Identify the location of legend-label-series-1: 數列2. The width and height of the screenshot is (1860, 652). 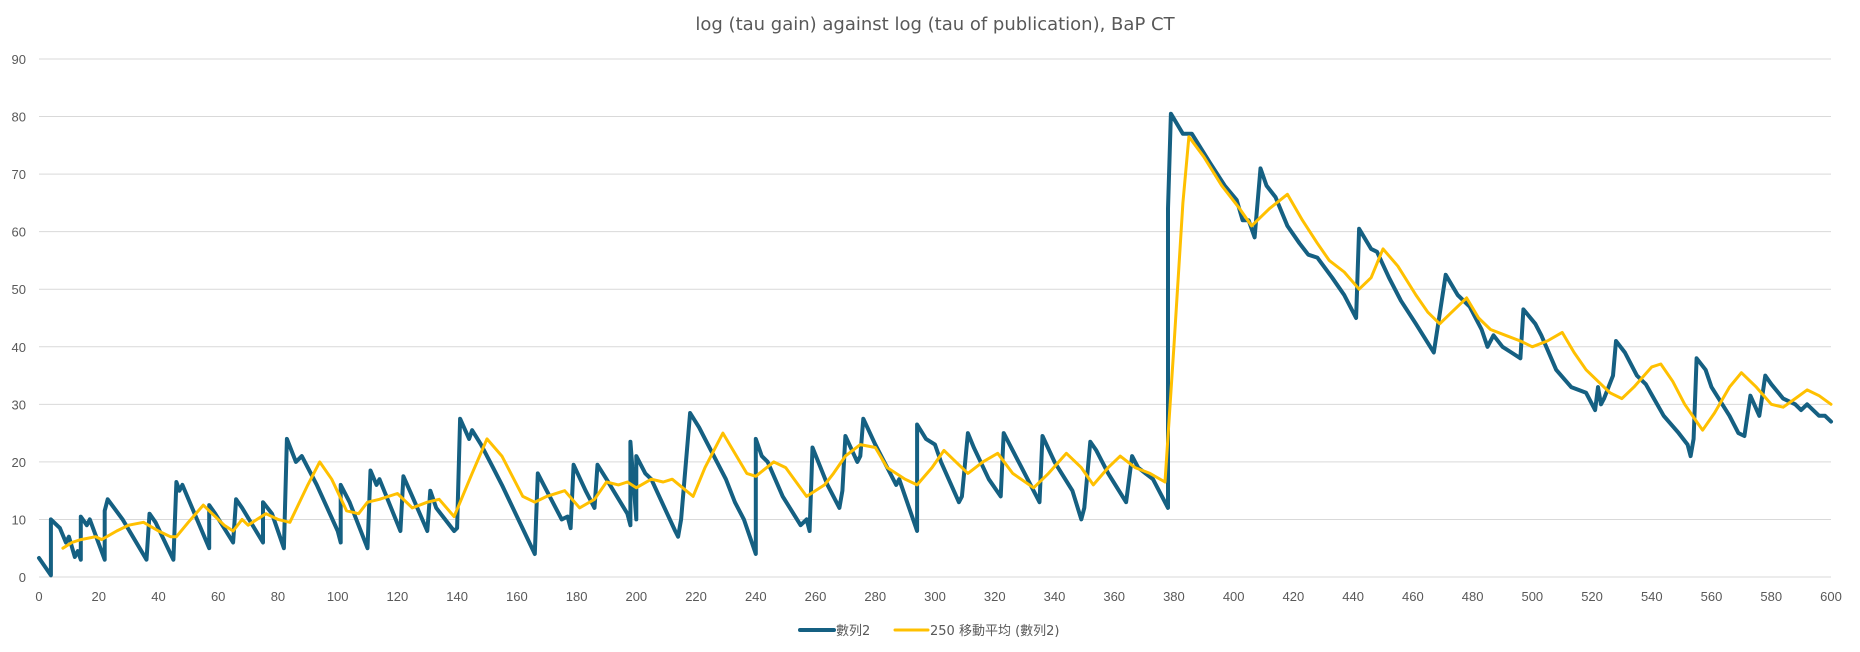
(853, 631).